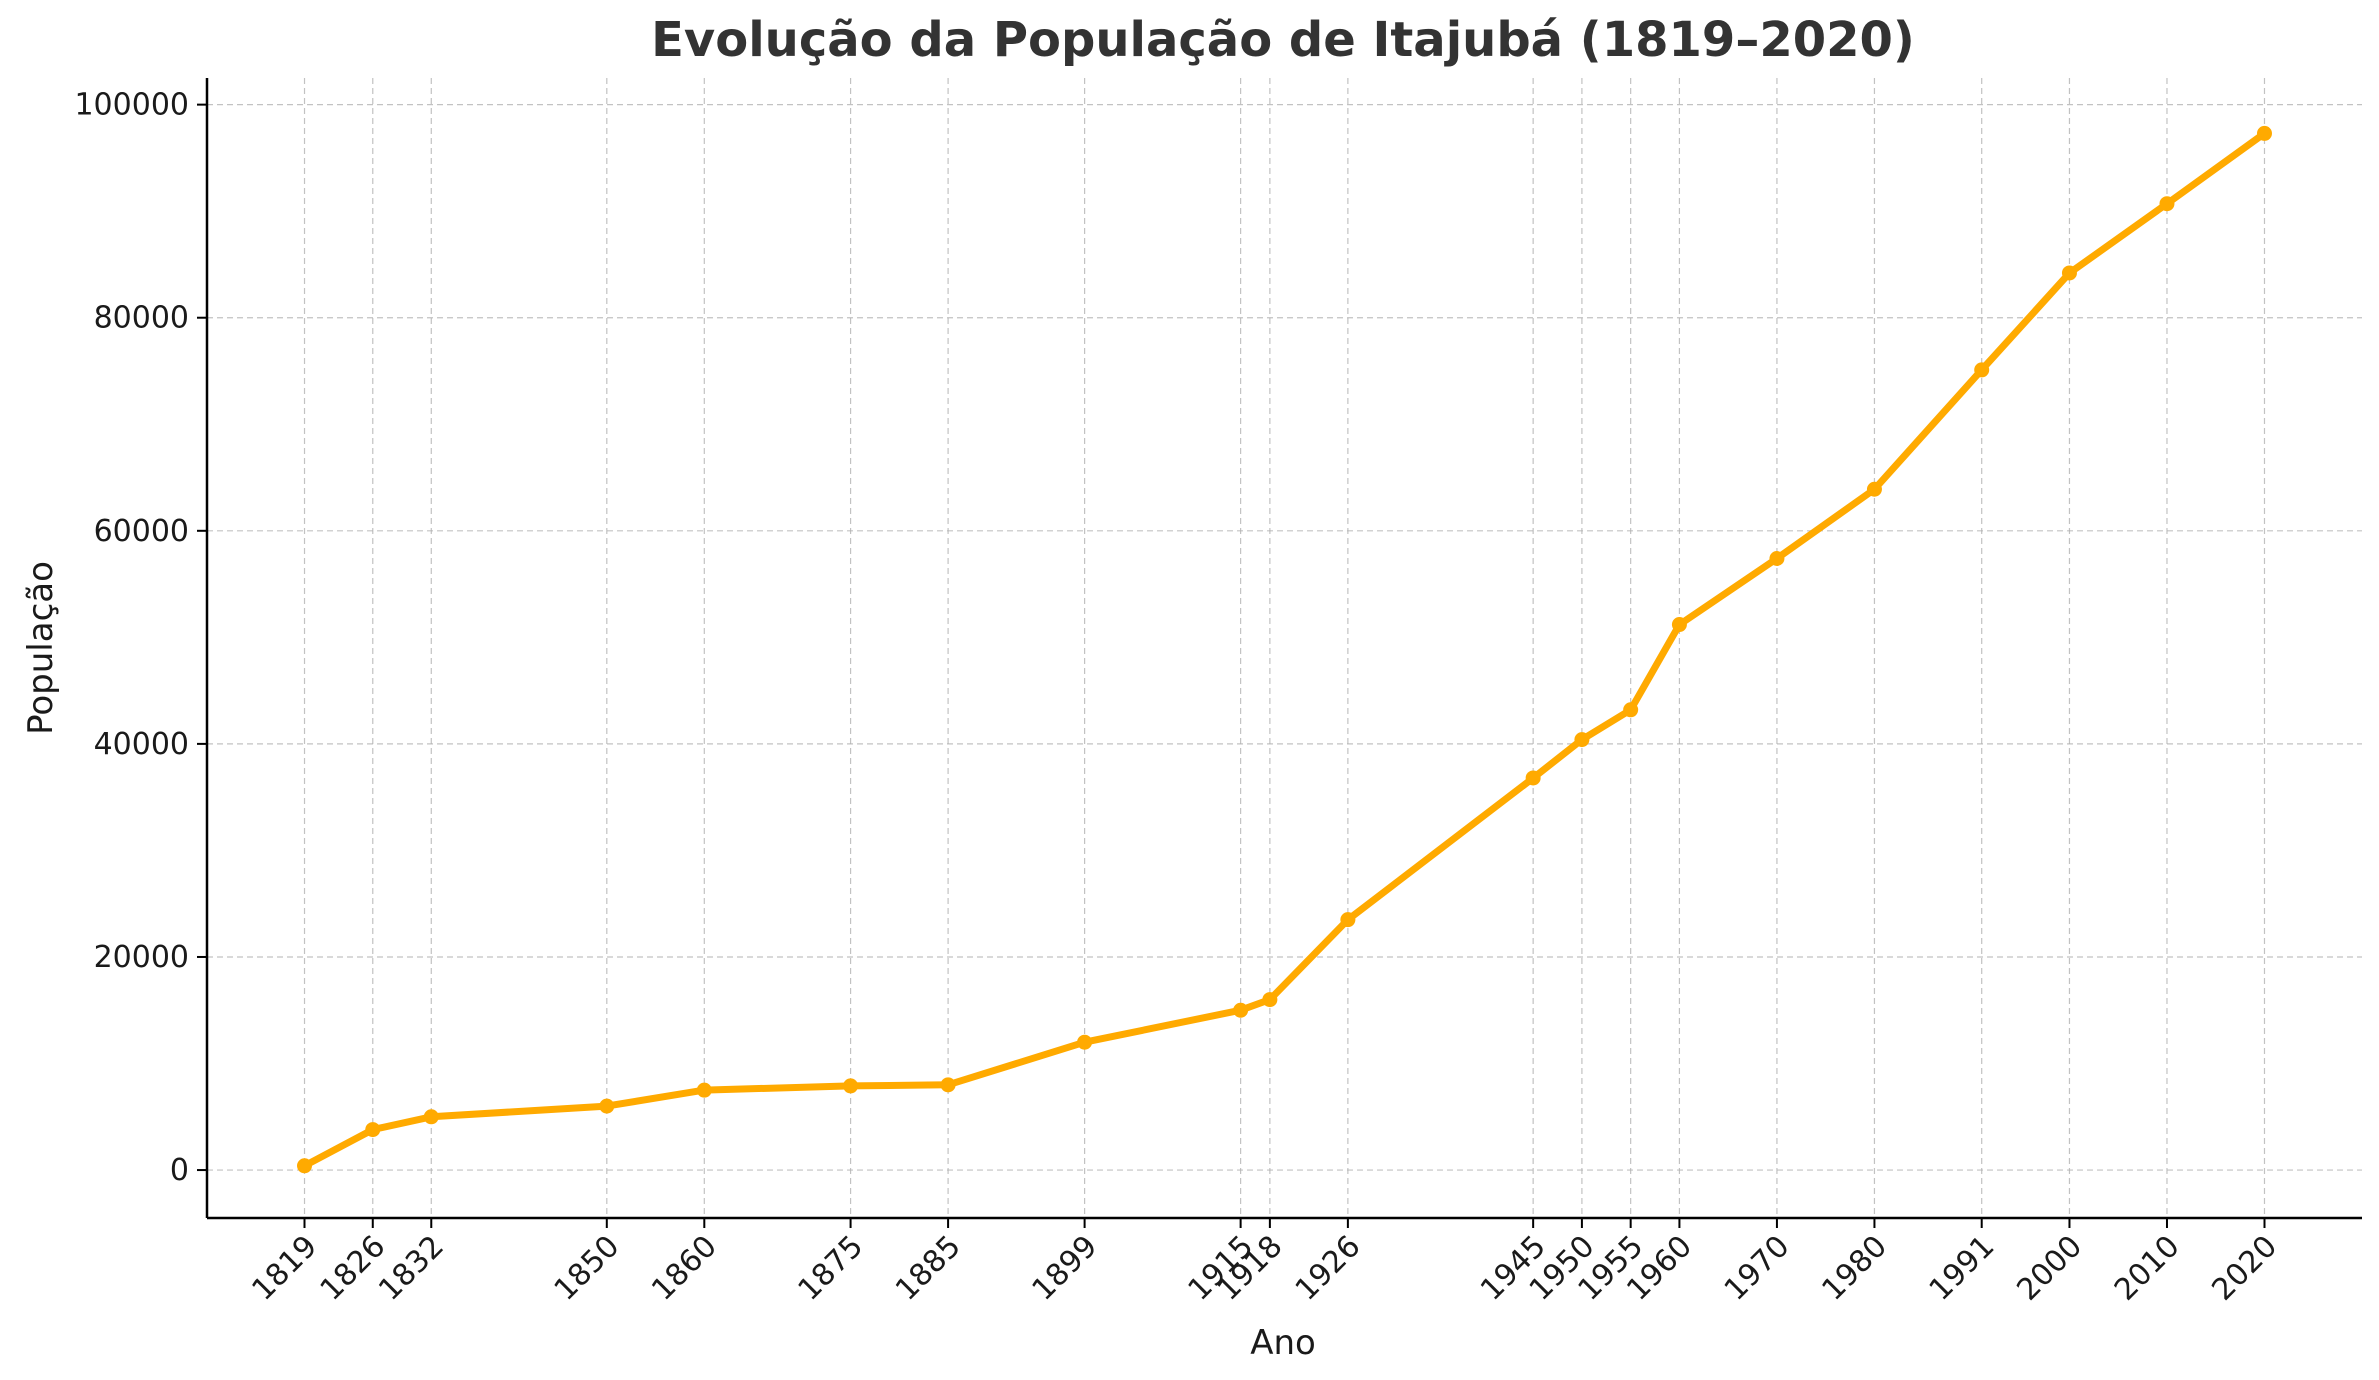 The image size is (2379, 1380). I want to click on x-tick-label: 2020, so click(2244, 1268).